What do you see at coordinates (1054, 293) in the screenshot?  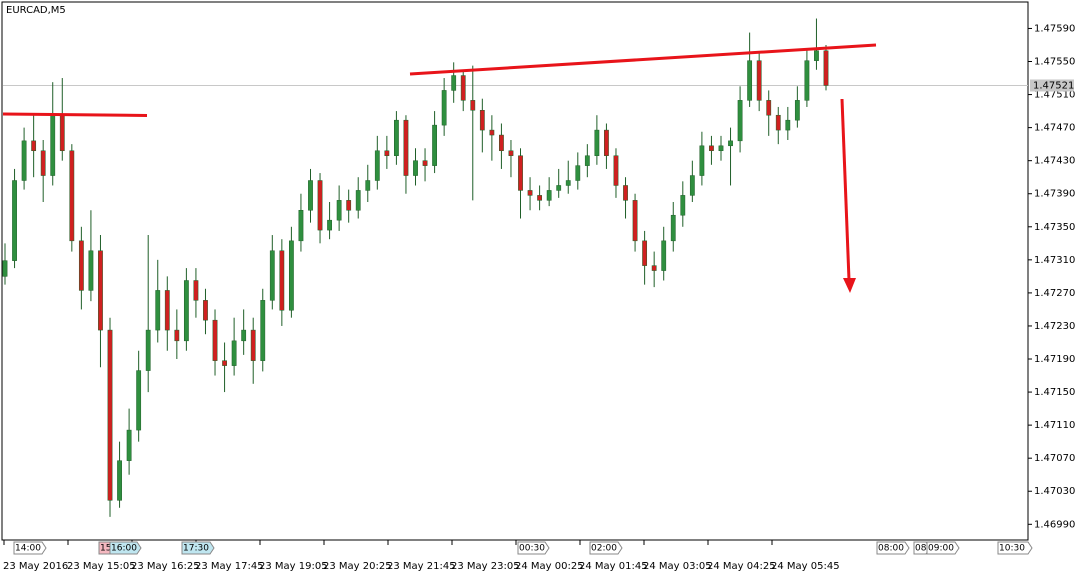 I see `y-tick-label: 1.47270` at bounding box center [1054, 293].